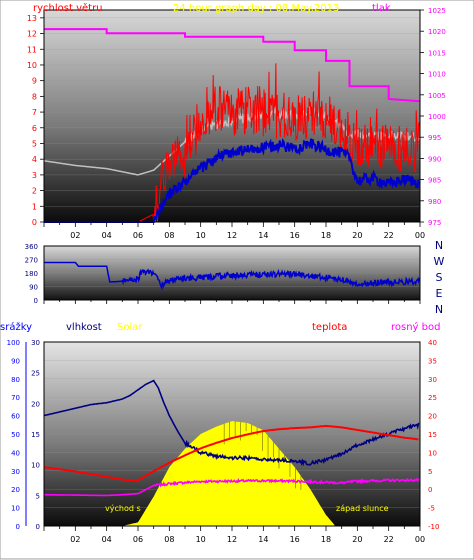 The width and height of the screenshot is (474, 559). I want to click on compass-label: E, so click(439, 293).